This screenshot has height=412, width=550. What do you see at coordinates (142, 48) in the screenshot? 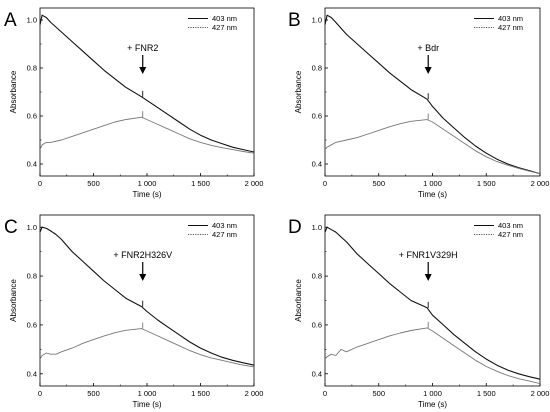
I see `annotation-label: + FNR2` at bounding box center [142, 48].